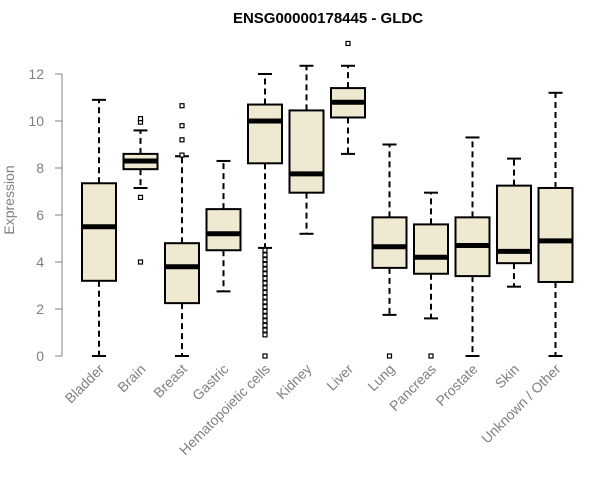 The width and height of the screenshot is (600, 500). I want to click on y-tick-label: 2, so click(40, 309).